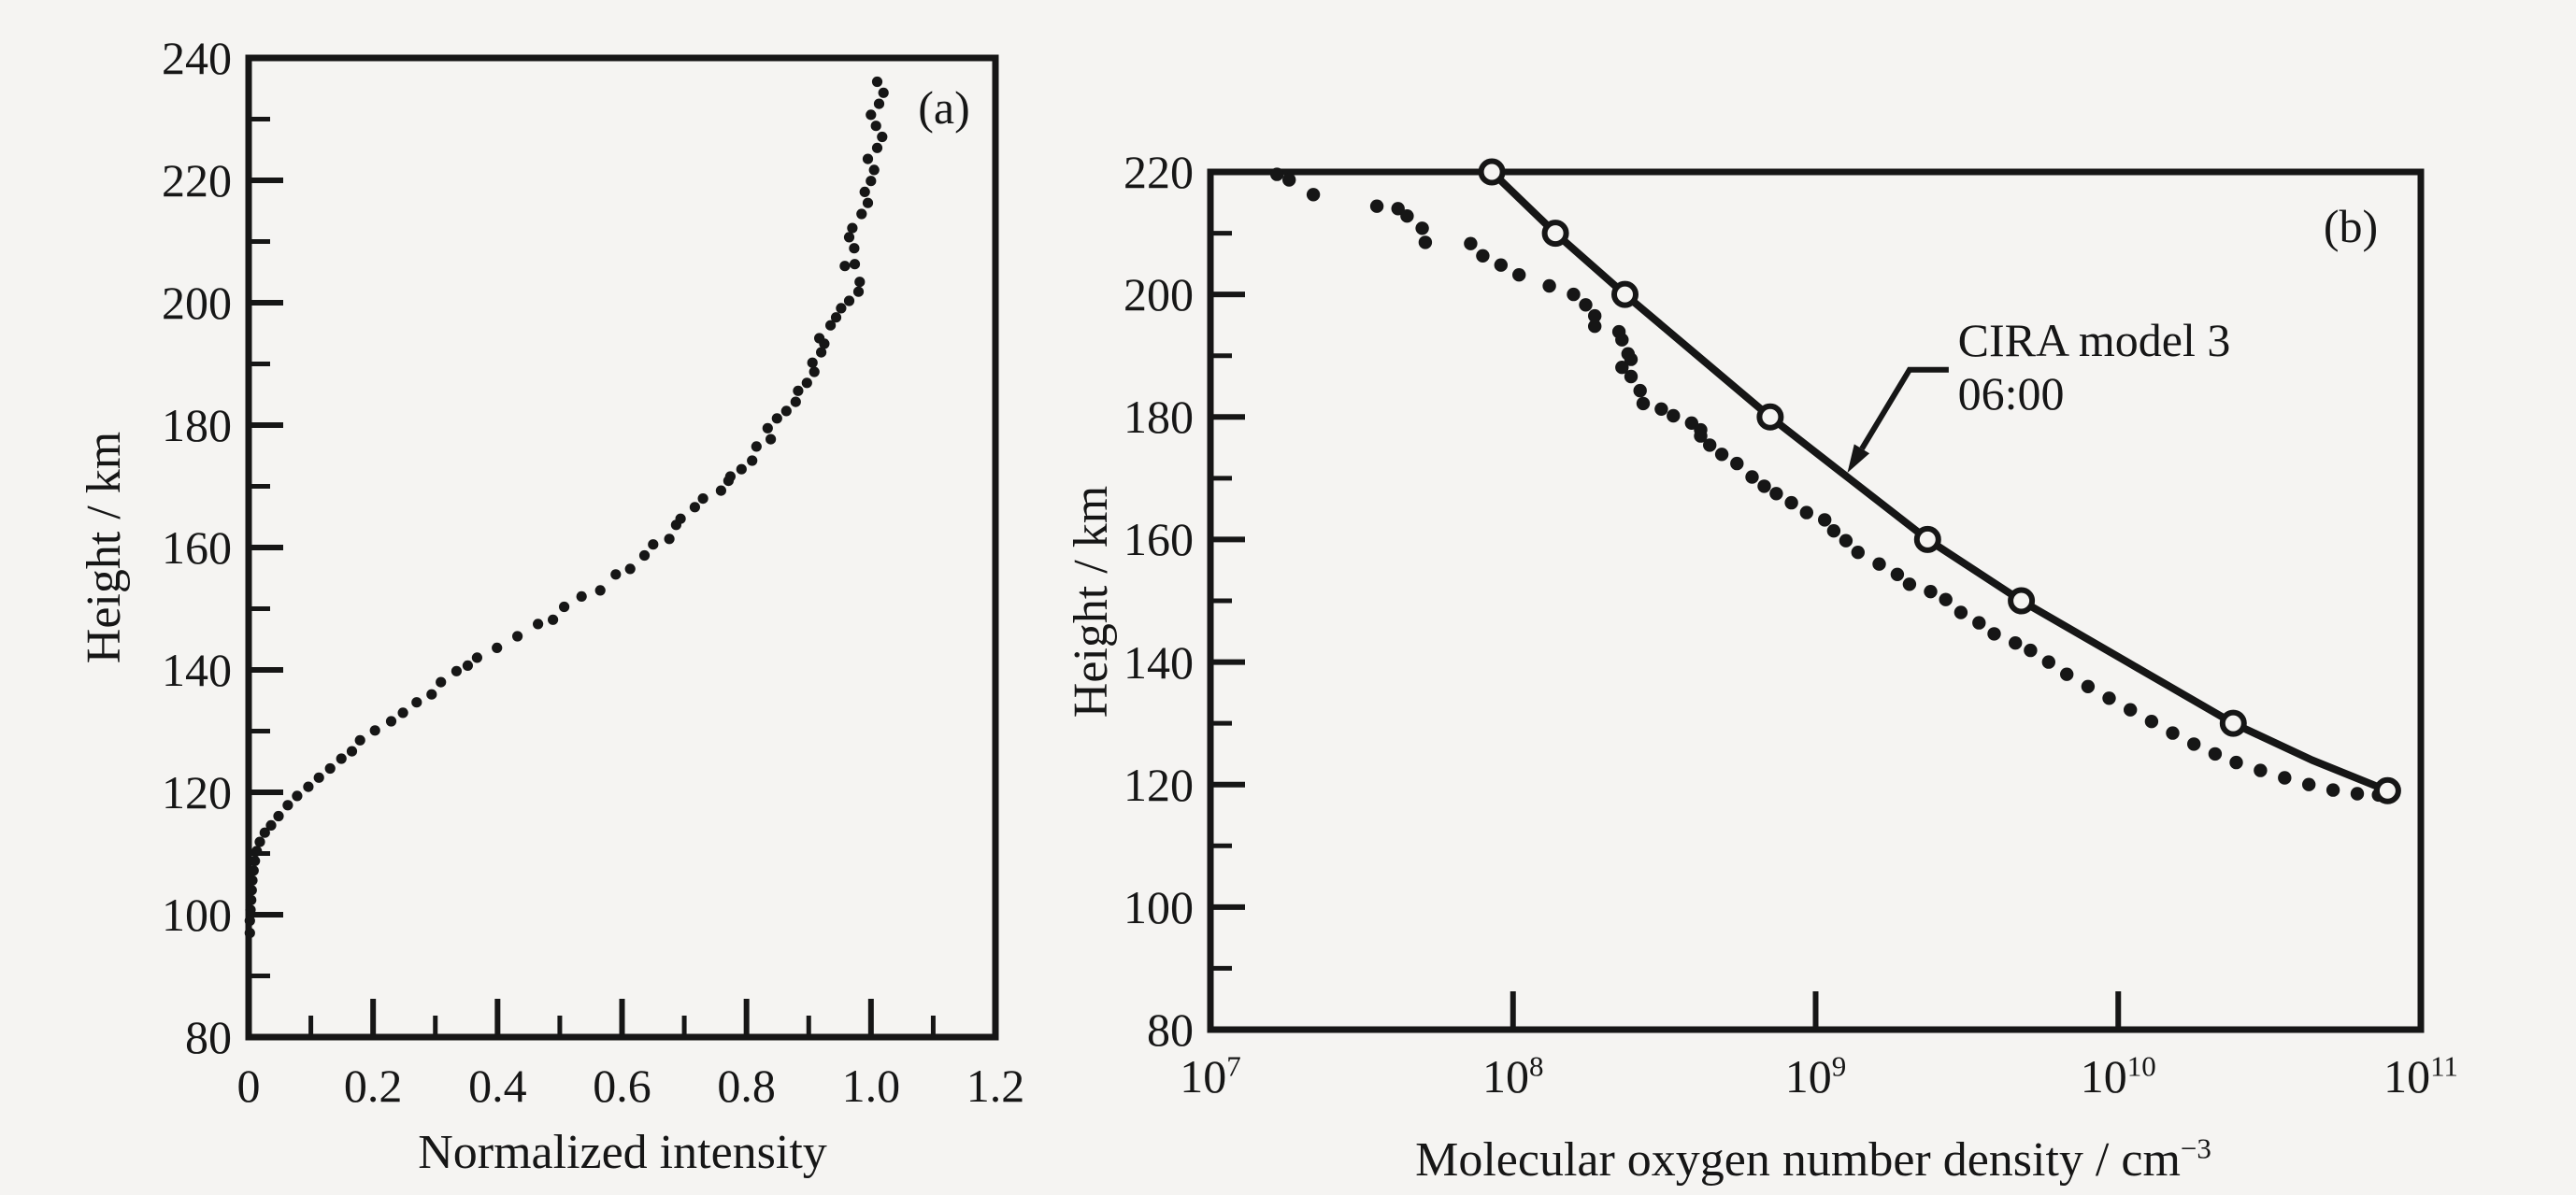  What do you see at coordinates (2351, 226) in the screenshot?
I see `panel-b-label: (b)` at bounding box center [2351, 226].